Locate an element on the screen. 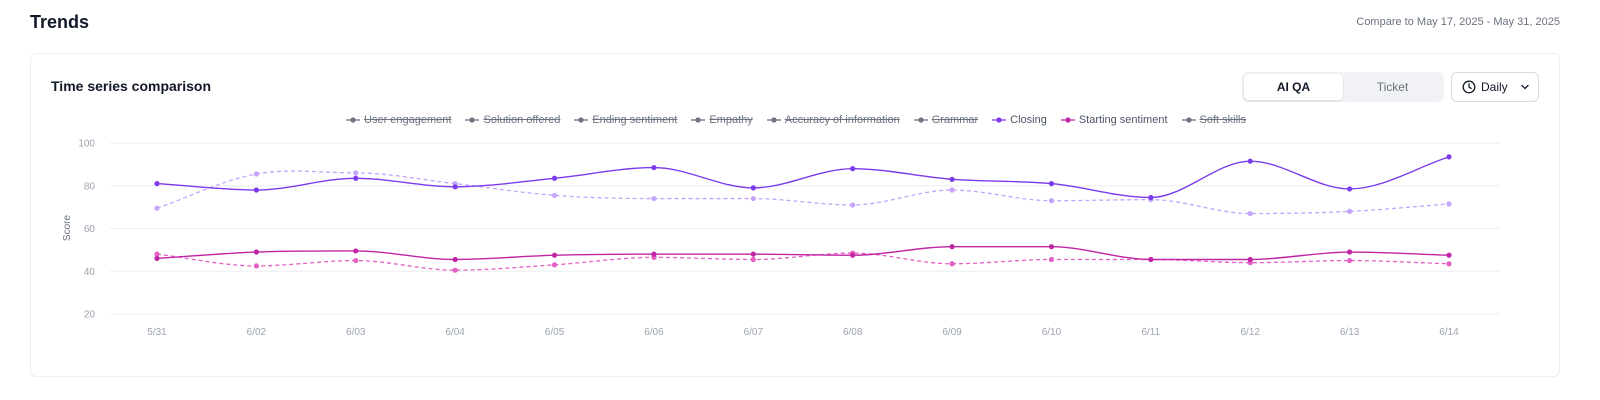  page-title: Trends is located at coordinates (60, 22).